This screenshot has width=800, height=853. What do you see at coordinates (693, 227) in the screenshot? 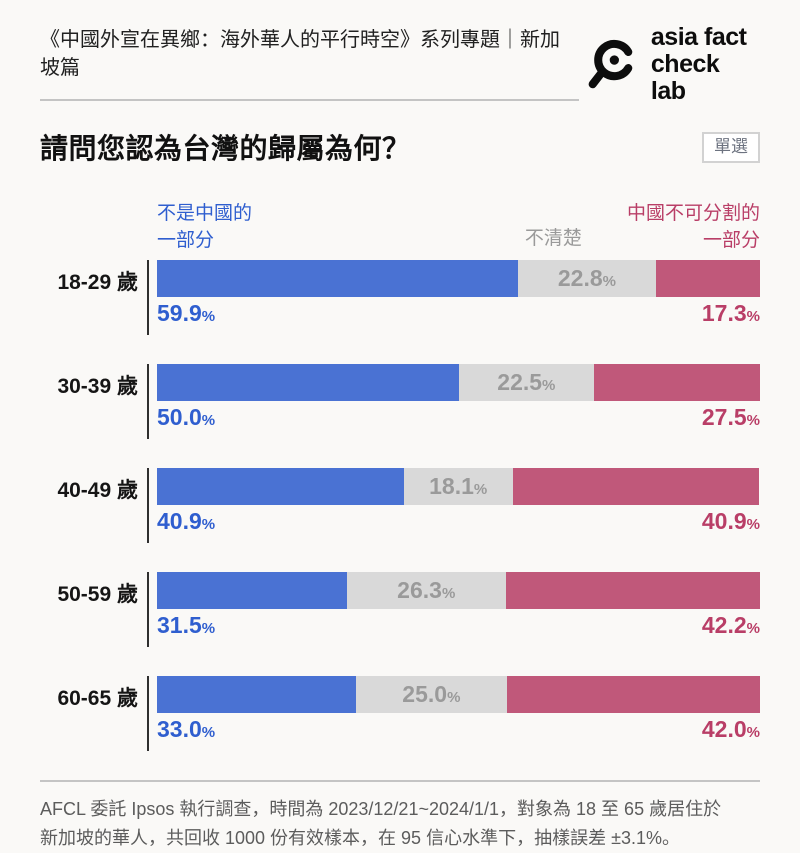
I see `legend-china: 中國不可分割的 一部分` at bounding box center [693, 227].